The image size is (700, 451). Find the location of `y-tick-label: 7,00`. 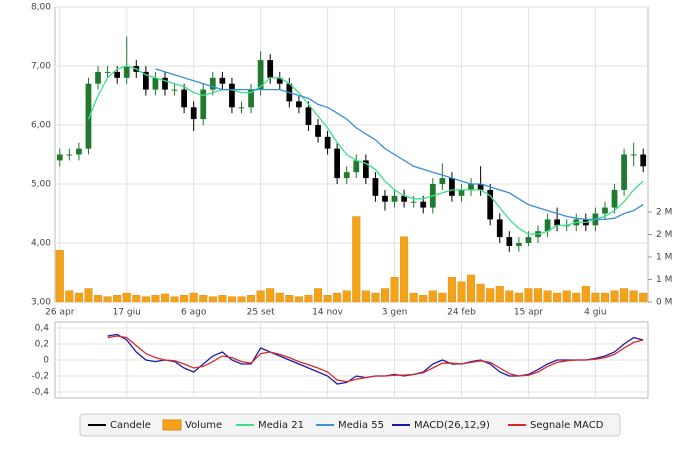

y-tick-label: 7,00 is located at coordinates (41, 67).